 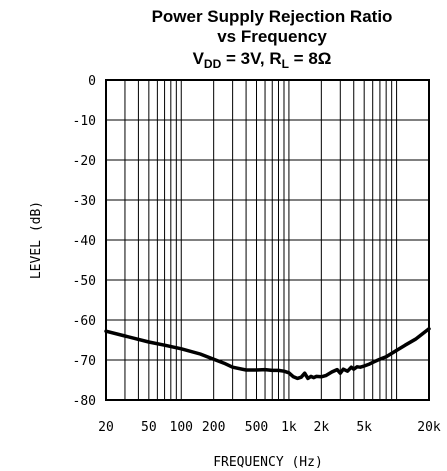 I want to click on x-tick-label: 1k, so click(x=289, y=427).